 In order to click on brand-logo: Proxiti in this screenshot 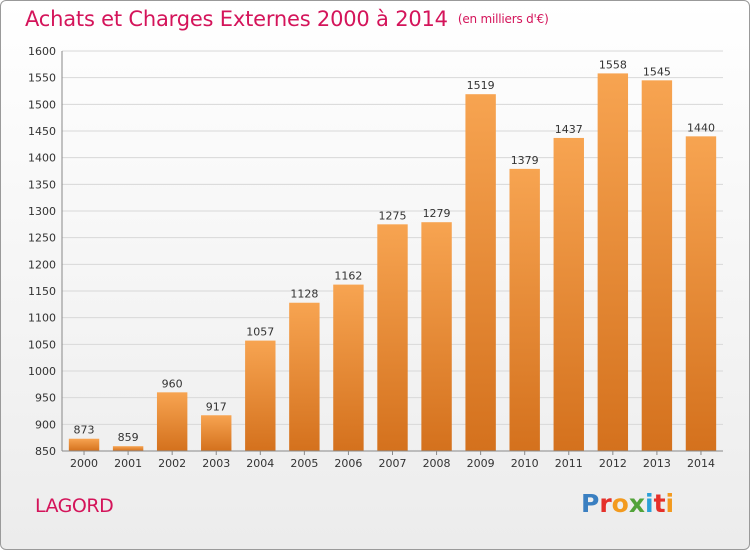, I will do `click(627, 503)`.